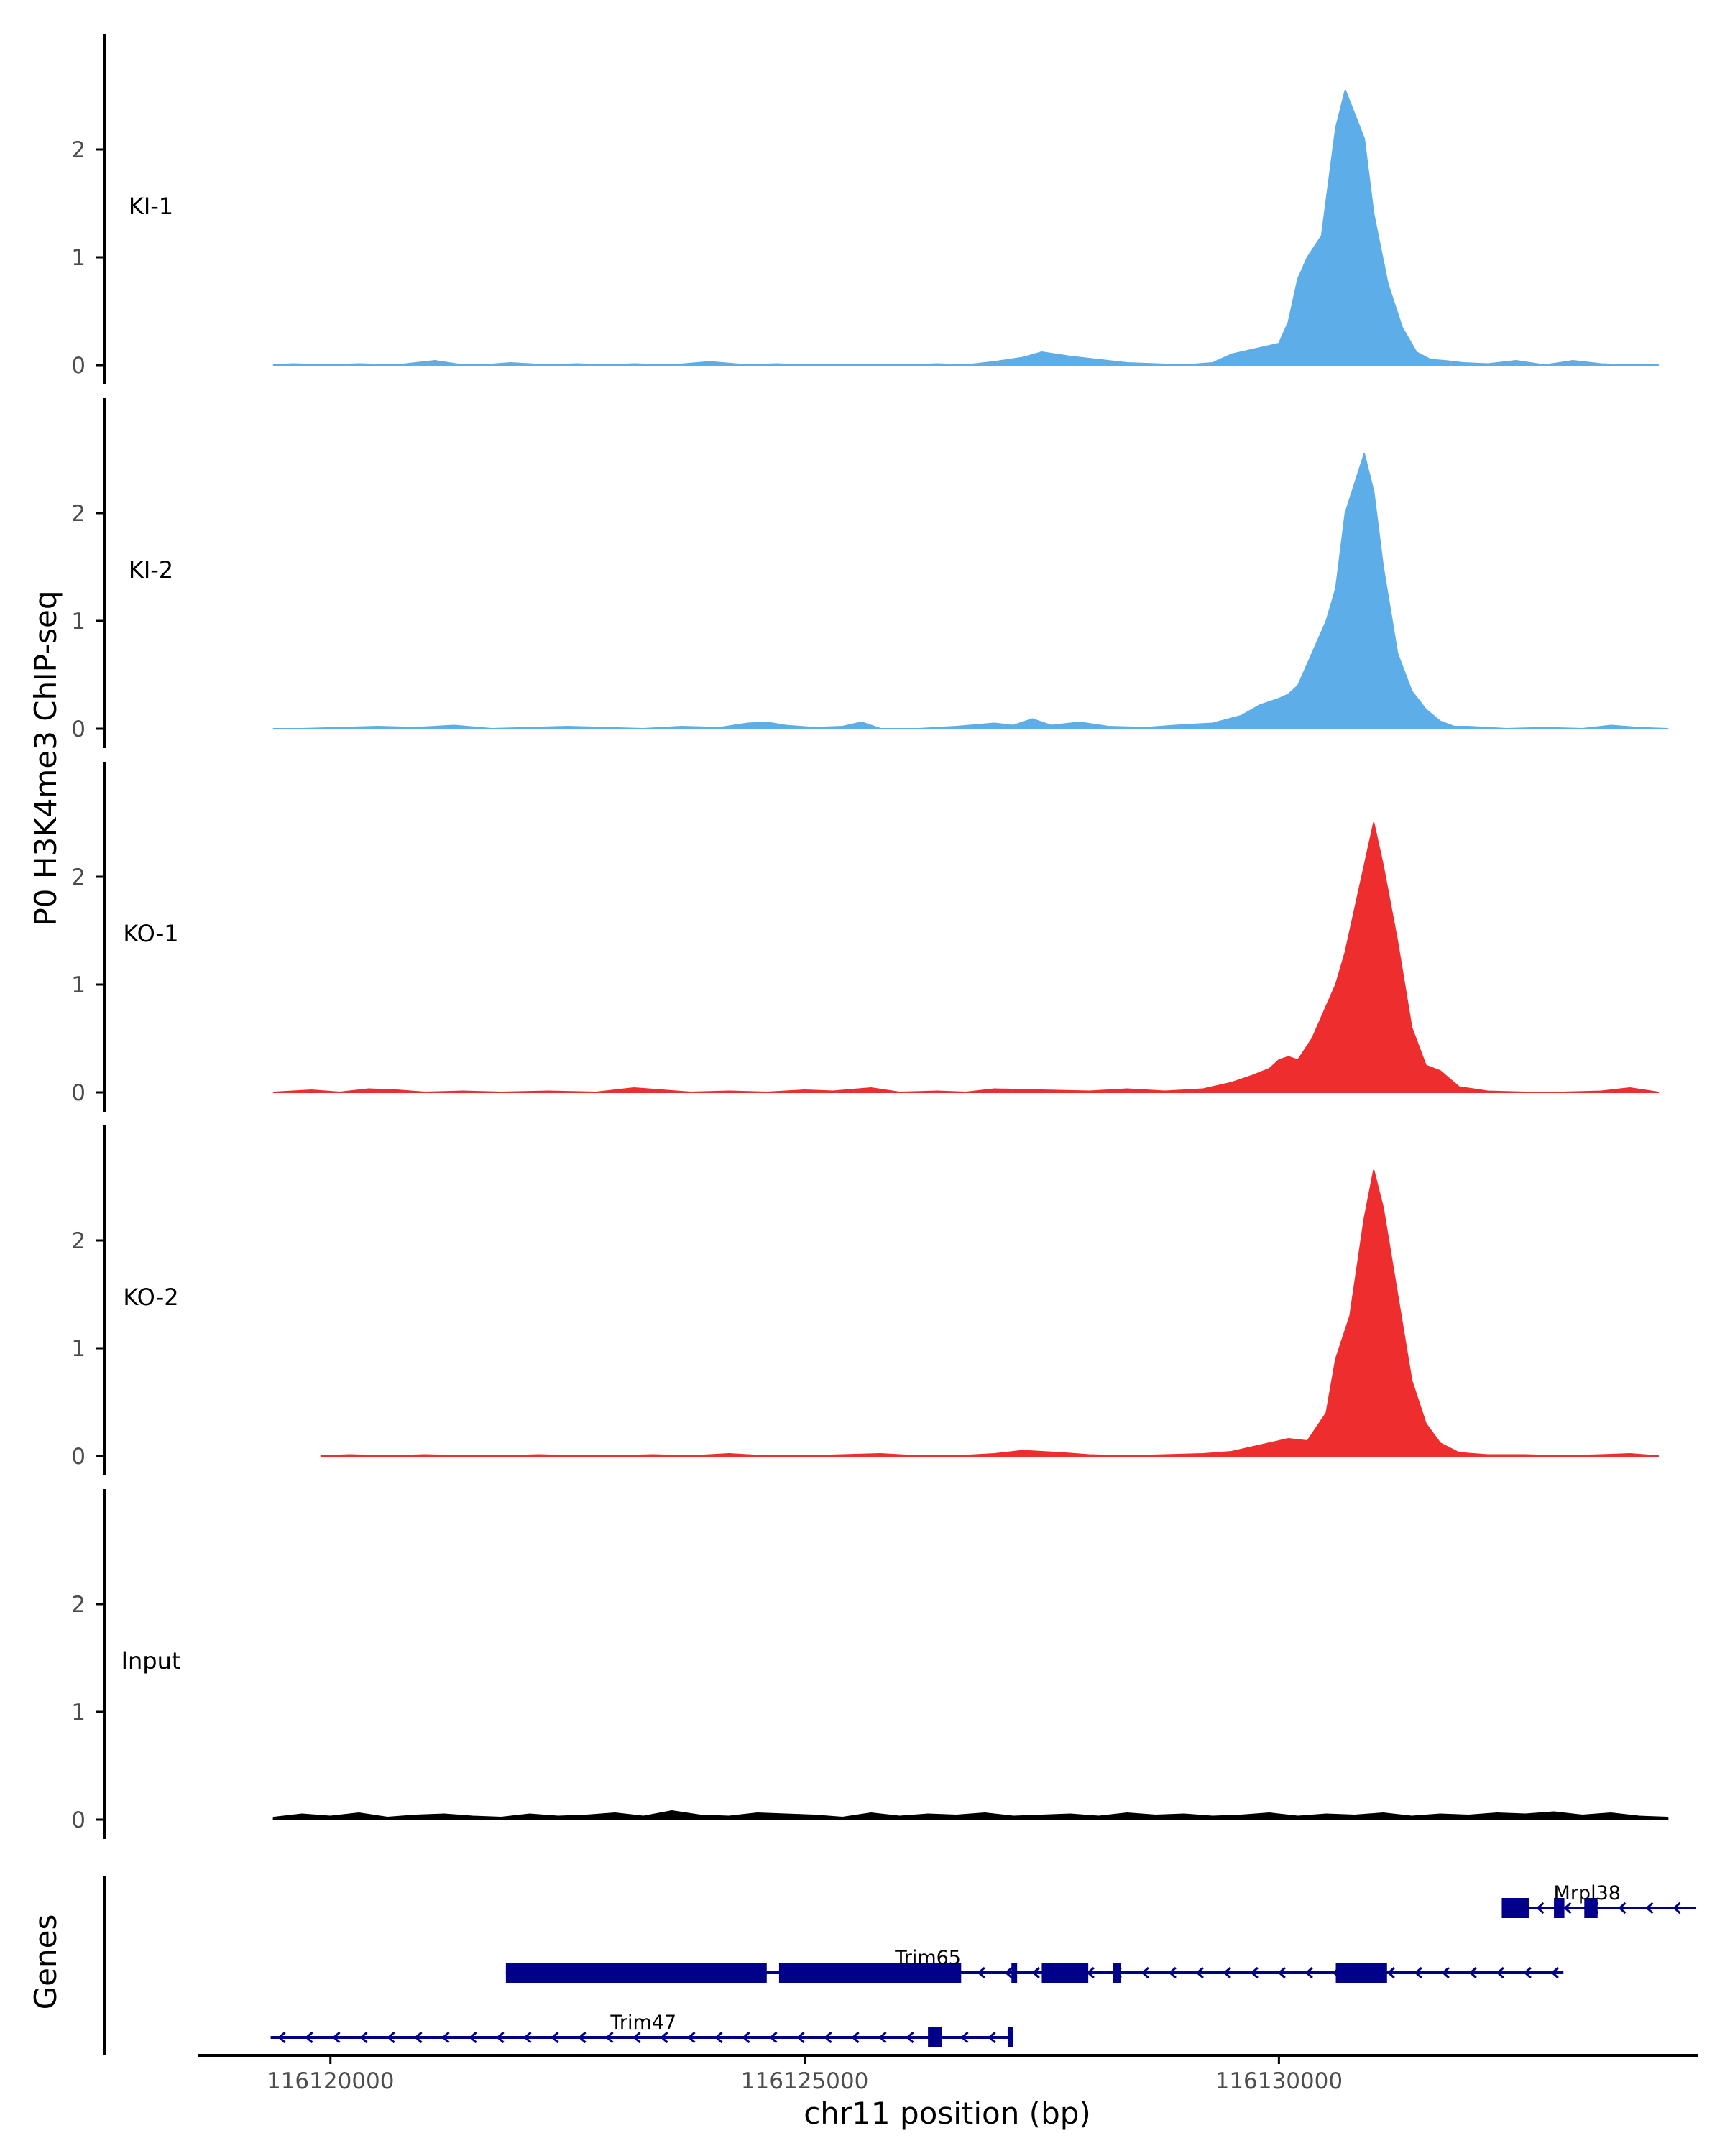 Image resolution: width=1725 pixels, height=2156 pixels. What do you see at coordinates (150, 934) in the screenshot?
I see `track-label: KO-1` at bounding box center [150, 934].